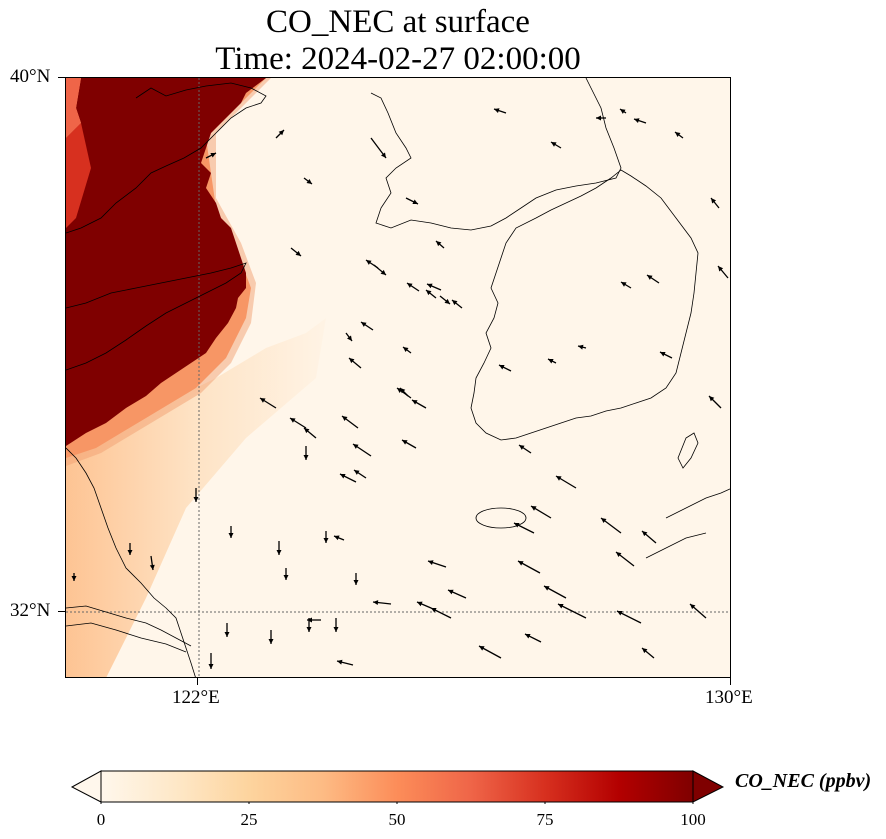 The height and width of the screenshot is (839, 886). I want to click on colorbar-tick-25: 25, so click(249, 819).